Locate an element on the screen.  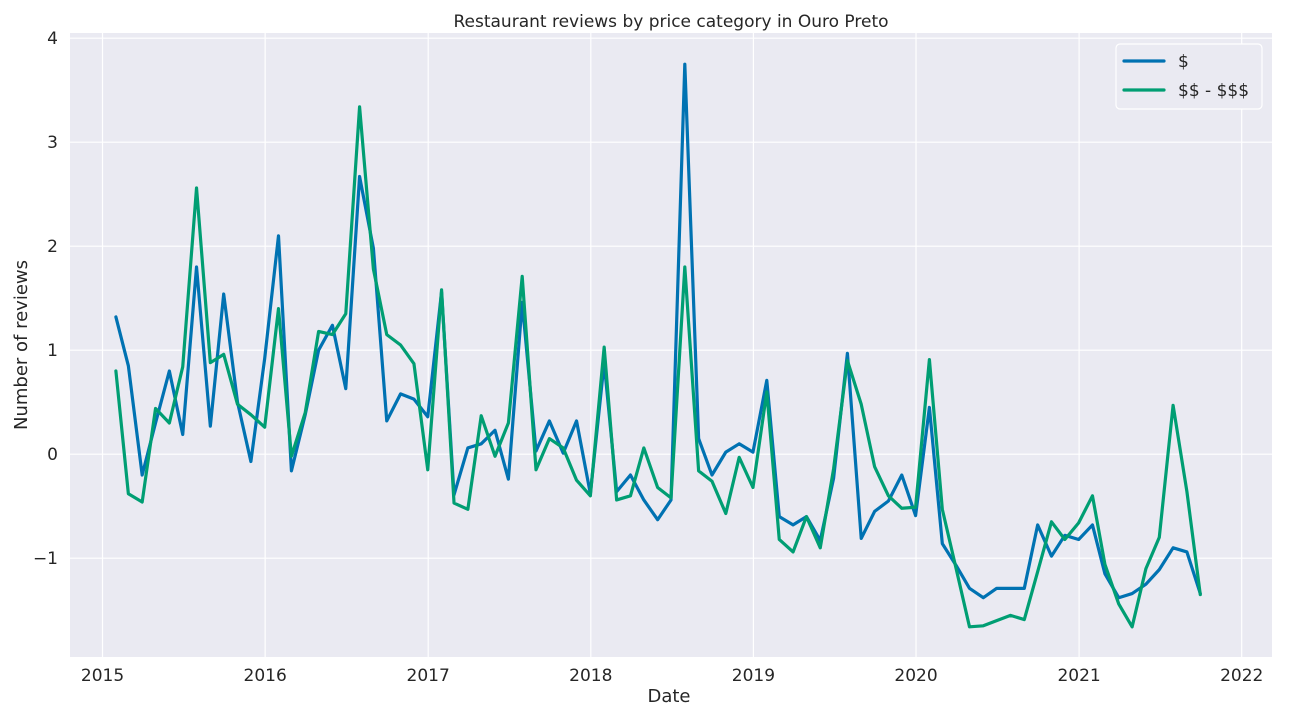
y-tick-label: −1 is located at coordinates (45, 559).